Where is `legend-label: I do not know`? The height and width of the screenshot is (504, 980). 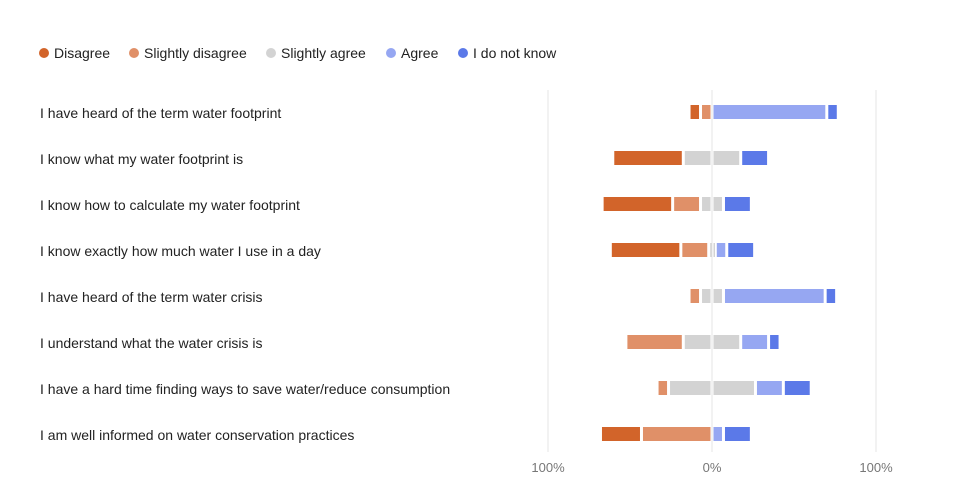 legend-label: I do not know is located at coordinates (515, 53).